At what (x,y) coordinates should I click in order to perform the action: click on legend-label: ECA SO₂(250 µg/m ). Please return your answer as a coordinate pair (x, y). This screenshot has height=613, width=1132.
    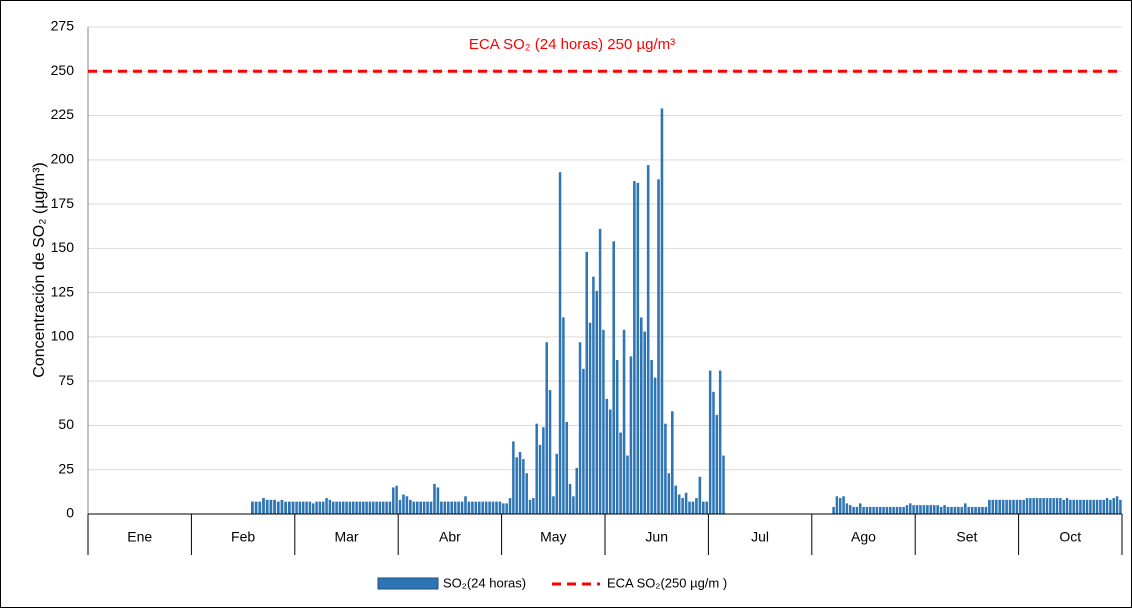
    Looking at the image, I should click on (667, 582).